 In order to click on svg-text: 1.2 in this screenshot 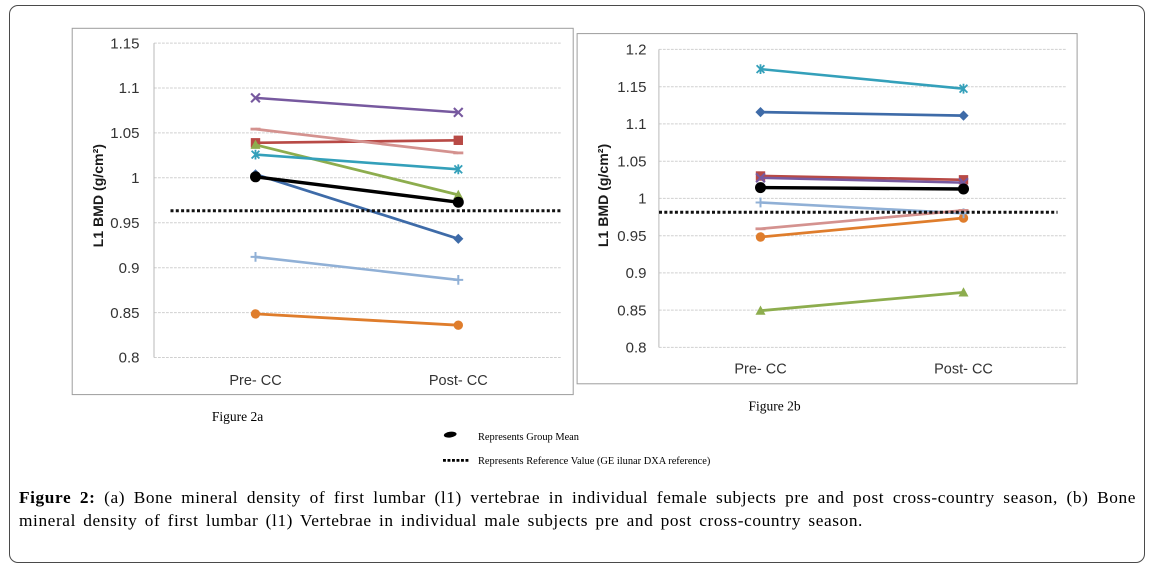, I will do `click(636, 50)`.